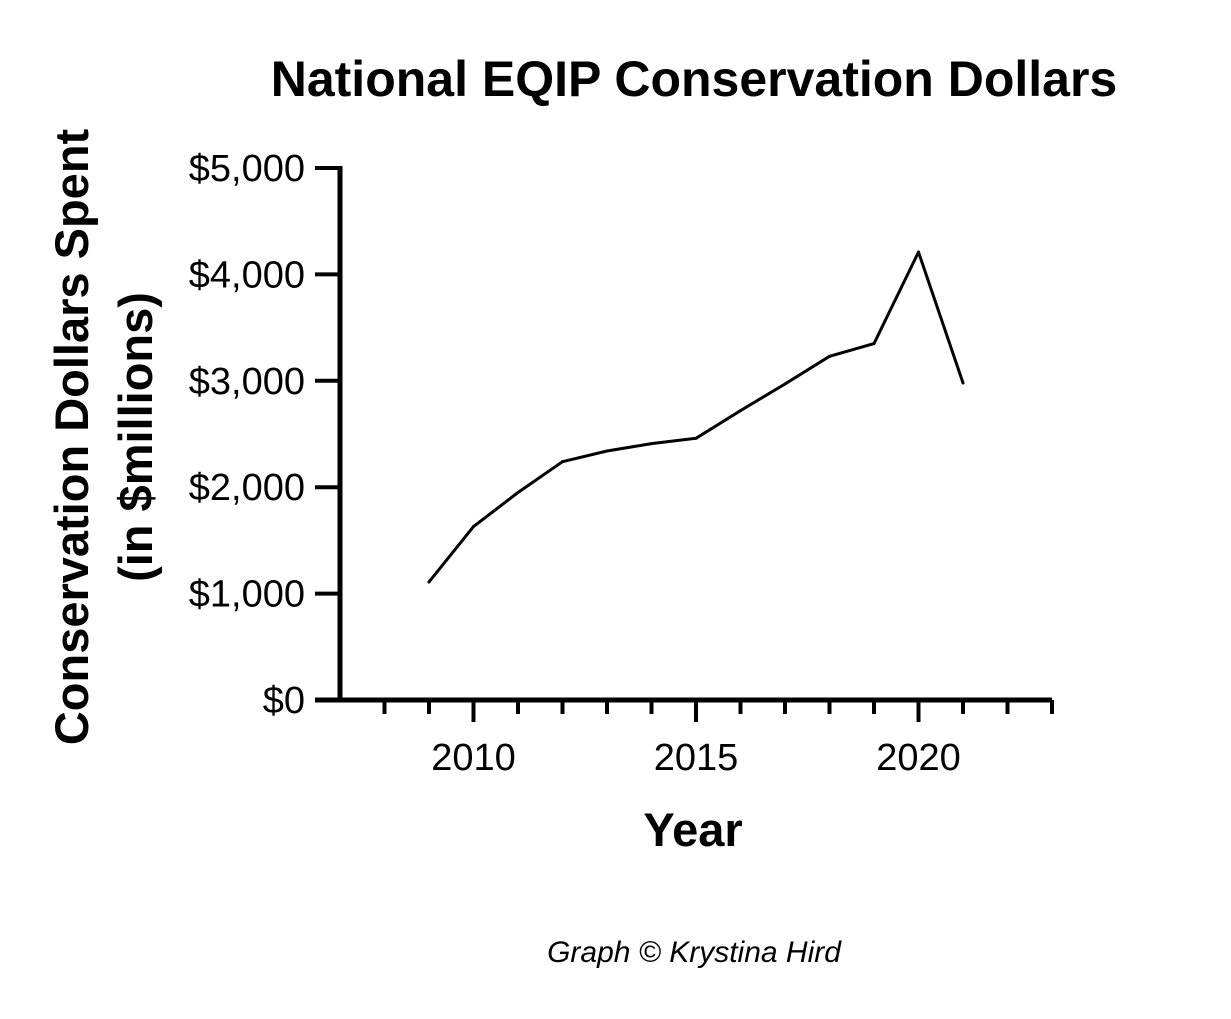  Describe the element at coordinates (694, 79) in the screenshot. I see `chart-title: National EQIP Conservation Dollars` at that location.